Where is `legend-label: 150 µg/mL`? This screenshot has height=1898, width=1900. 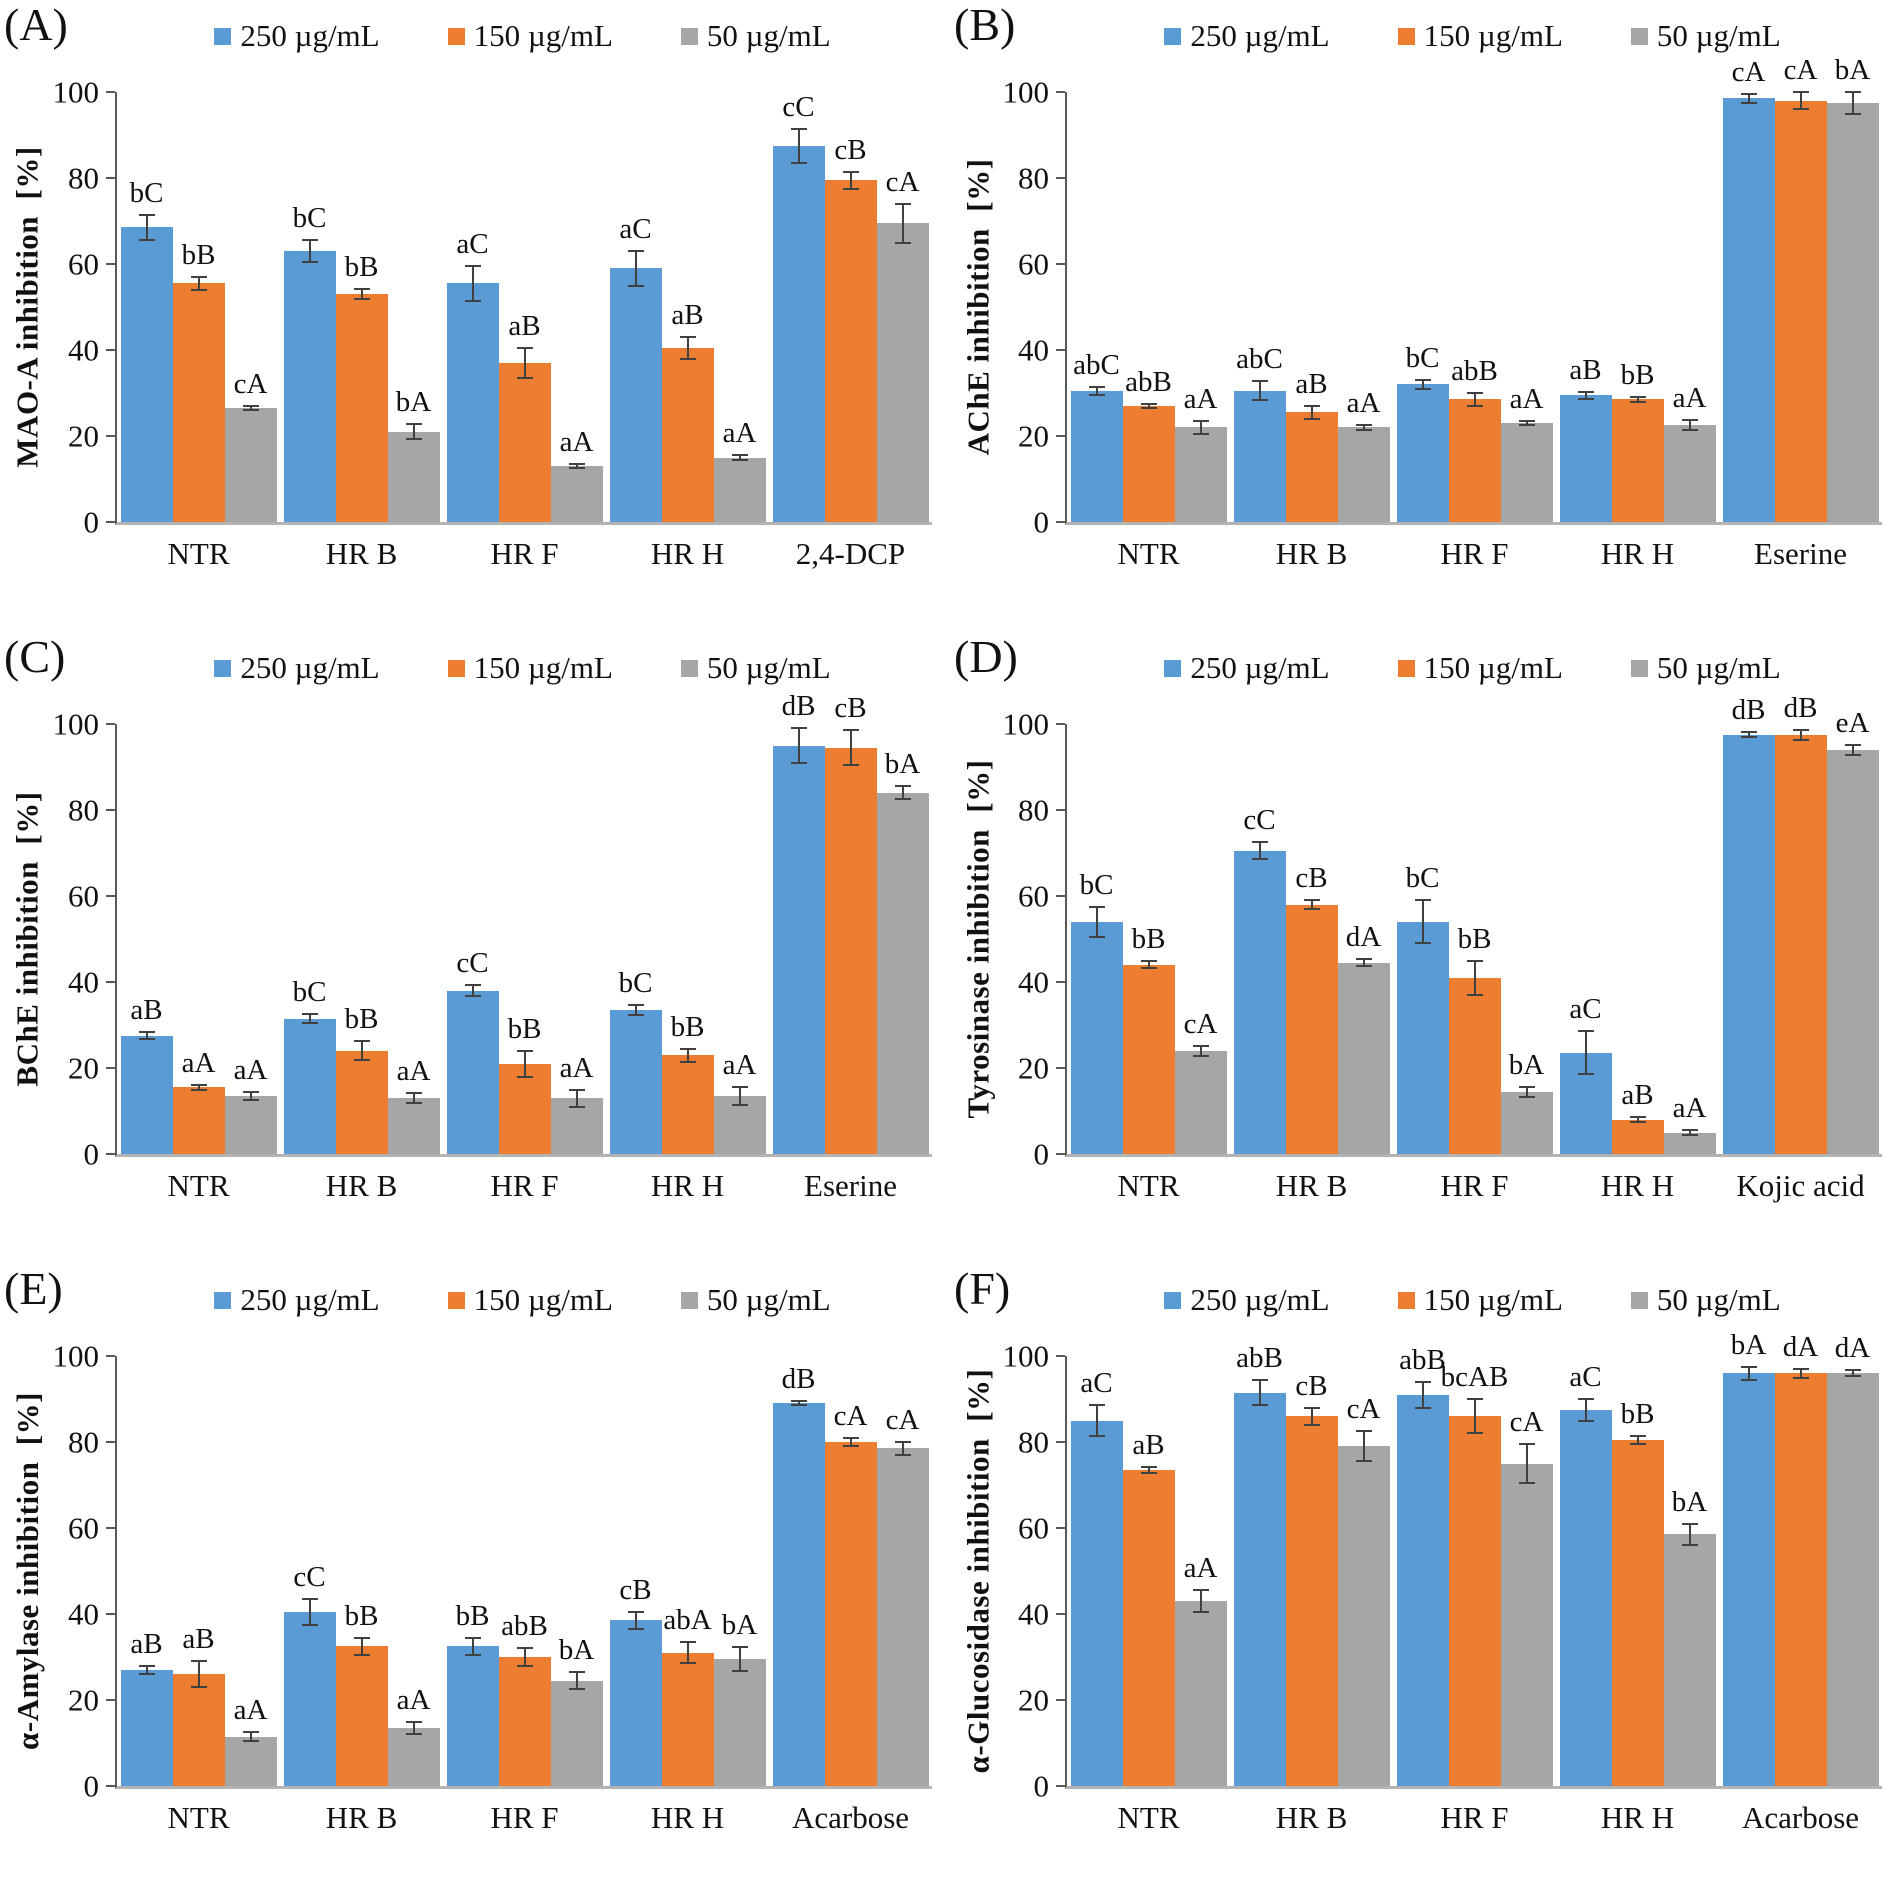
legend-label: 150 µg/mL is located at coordinates (543, 1299).